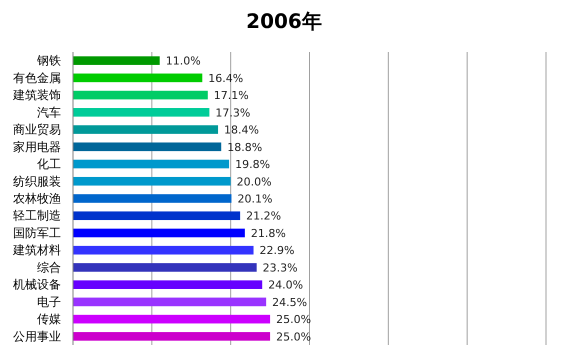 This screenshot has width=568, height=345. What do you see at coordinates (37, 77) in the screenshot?
I see `y-tick-label: 有色金属` at bounding box center [37, 77].